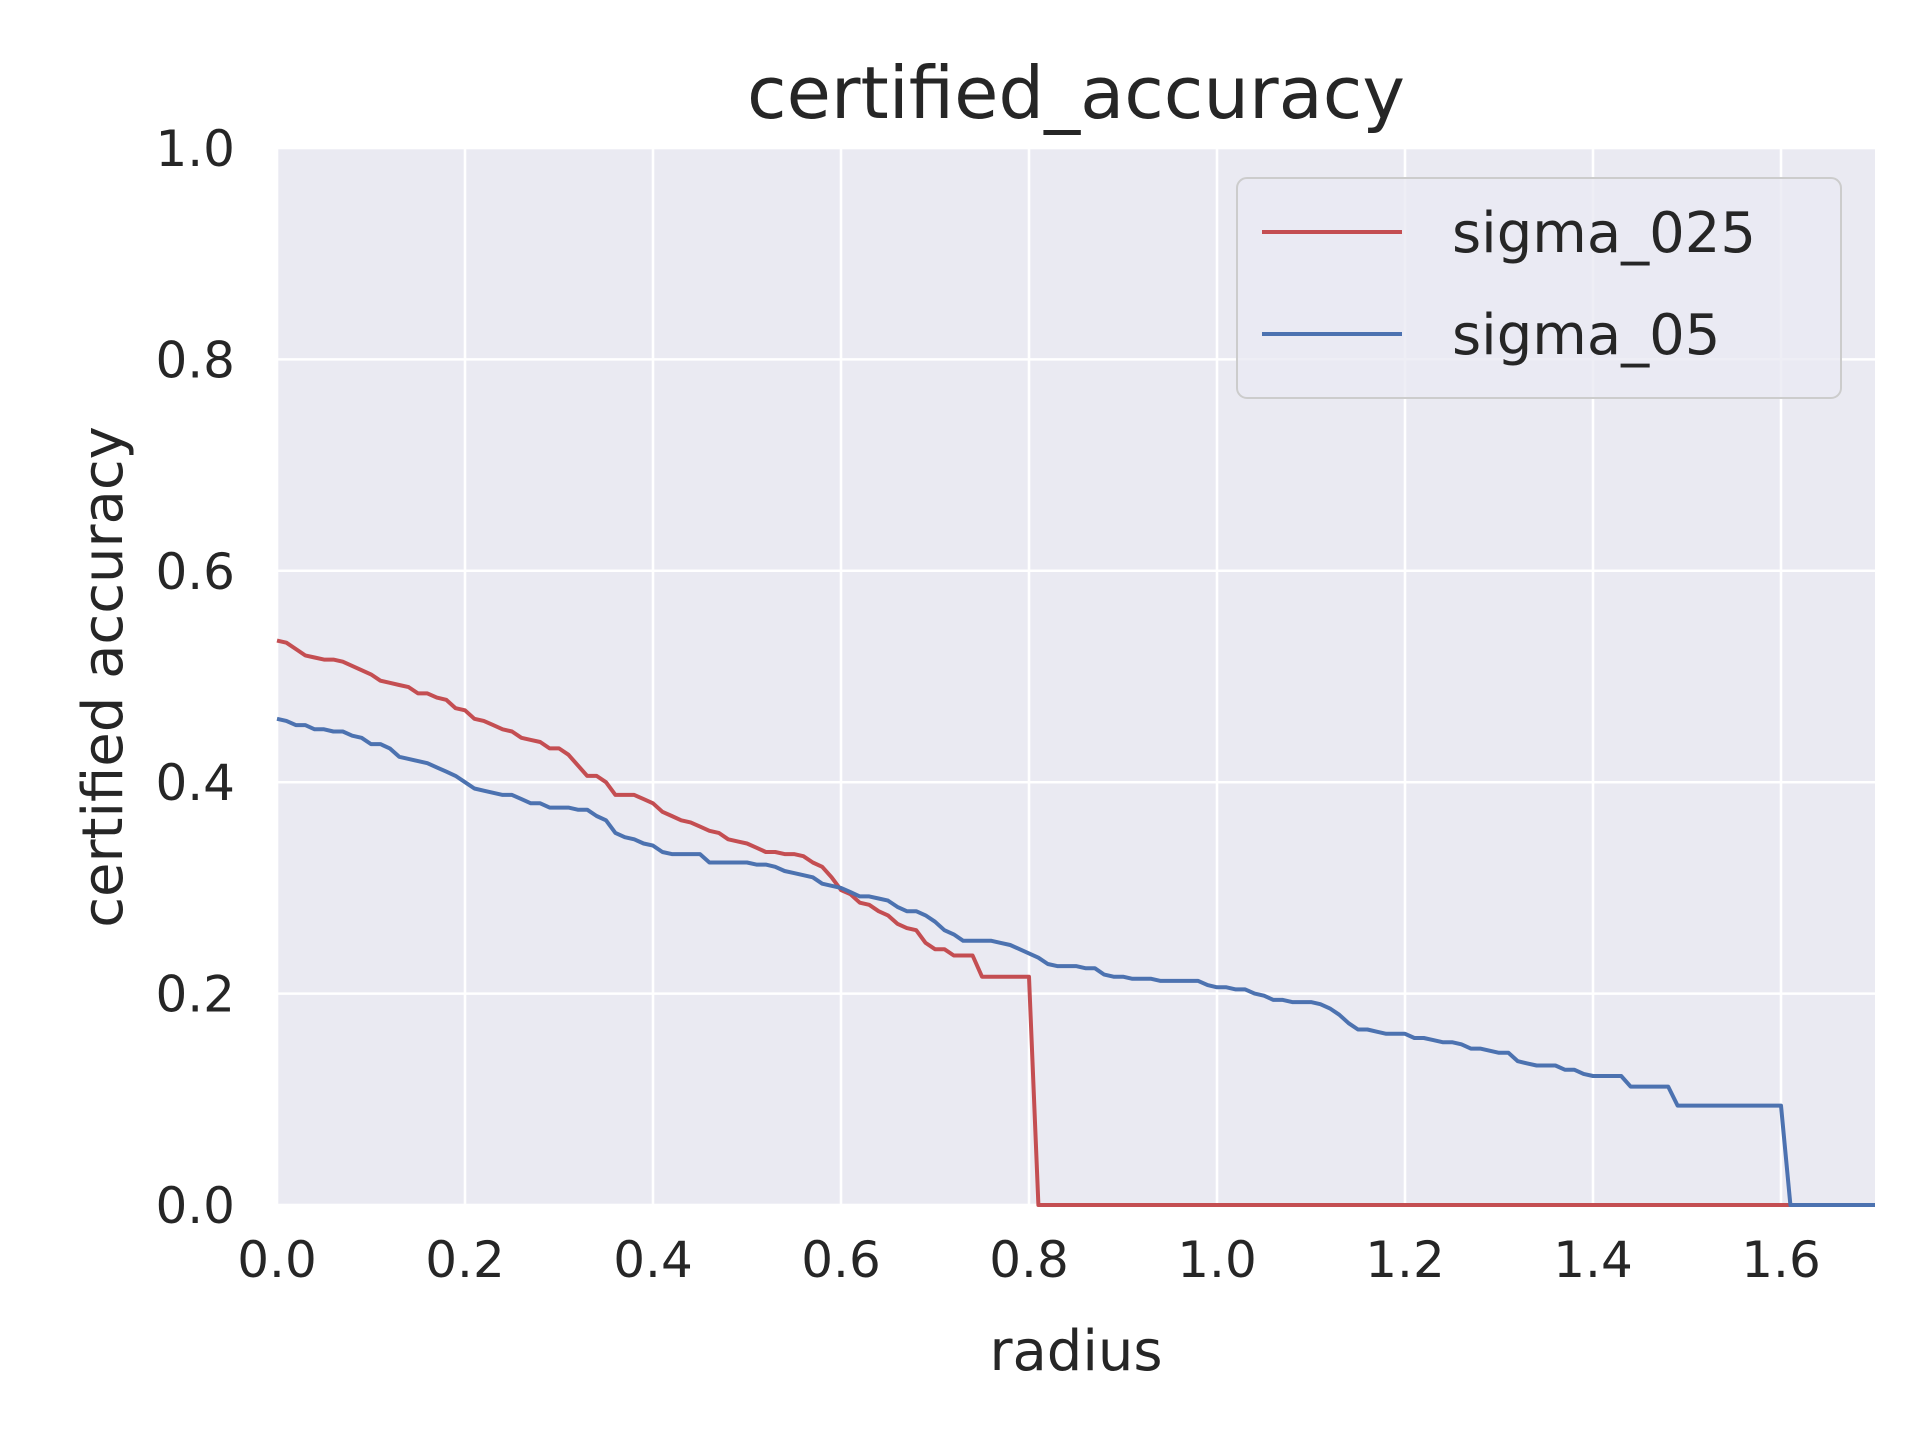  I want to click on x-tick-label: 0.4, so click(653, 1260).